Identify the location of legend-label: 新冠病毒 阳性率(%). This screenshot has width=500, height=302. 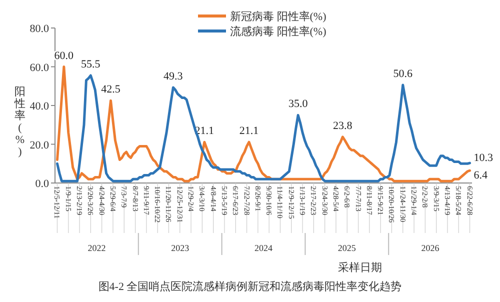
(278, 16).